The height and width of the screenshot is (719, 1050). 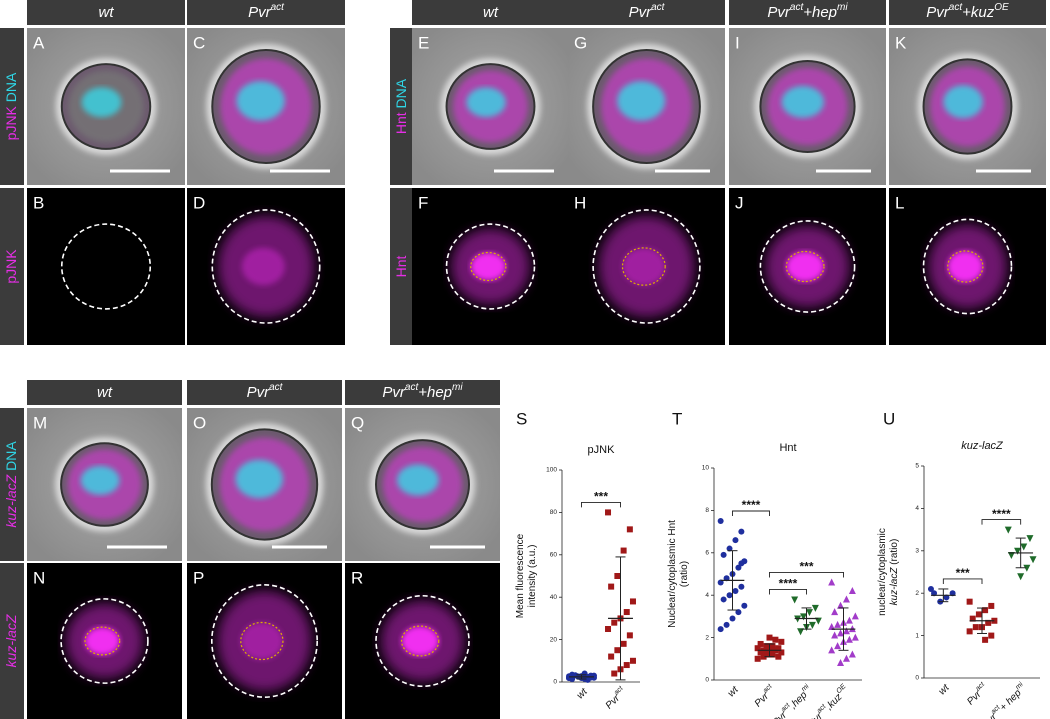 What do you see at coordinates (672, 574) in the screenshot?
I see `y-axis-label: Nuclear/cytoplasmic Hnt` at bounding box center [672, 574].